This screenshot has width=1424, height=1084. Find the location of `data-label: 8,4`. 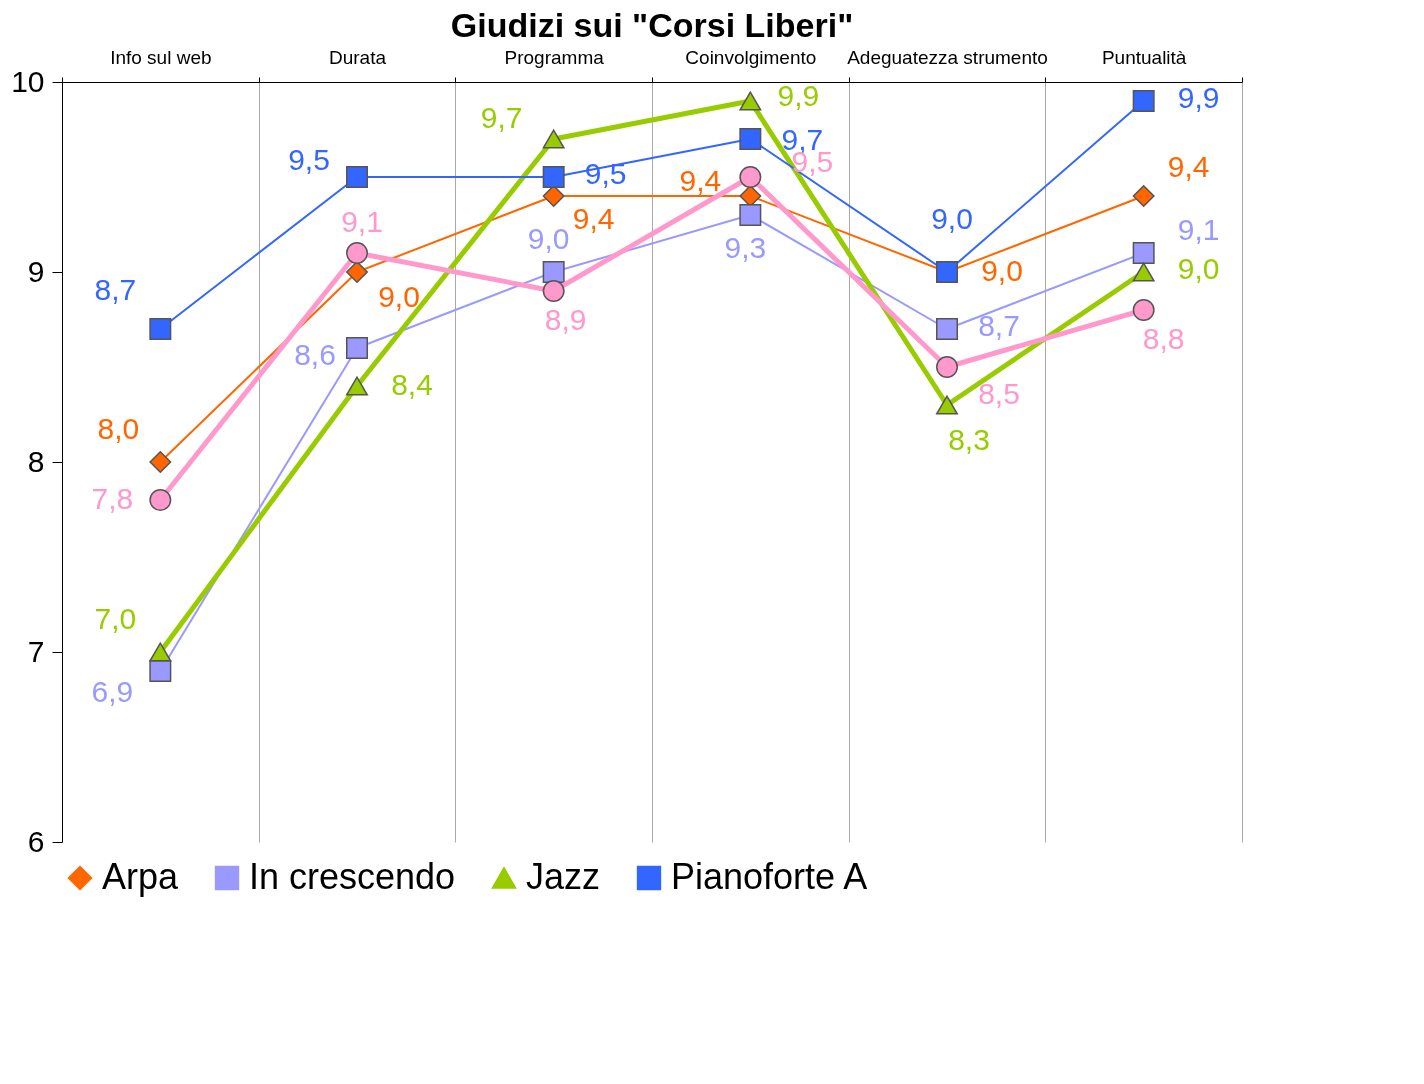

data-label: 8,4 is located at coordinates (412, 384).